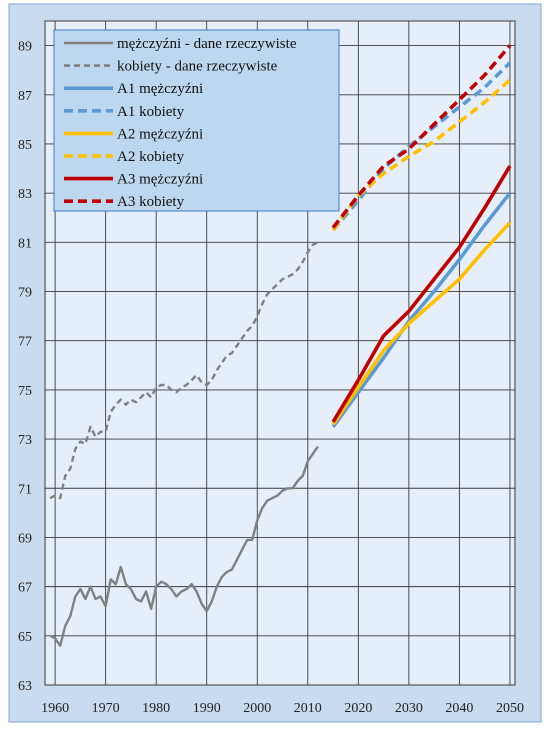 The height and width of the screenshot is (739, 555). I want to click on y-tick-label: 81, so click(25, 243).